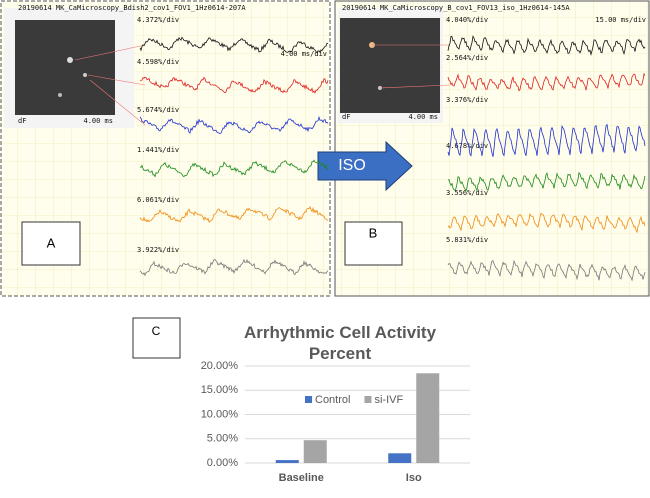  I want to click on panel-label: C, so click(156, 331).